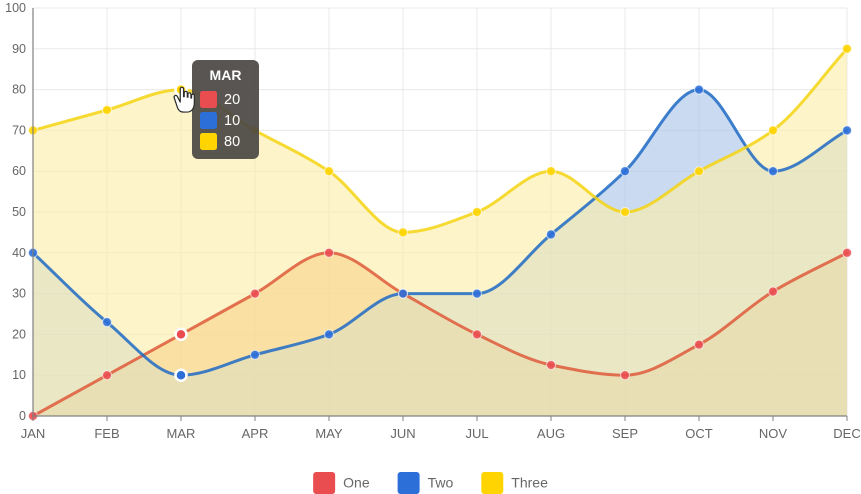  I want to click on x-tick-label: OCT, so click(699, 433).